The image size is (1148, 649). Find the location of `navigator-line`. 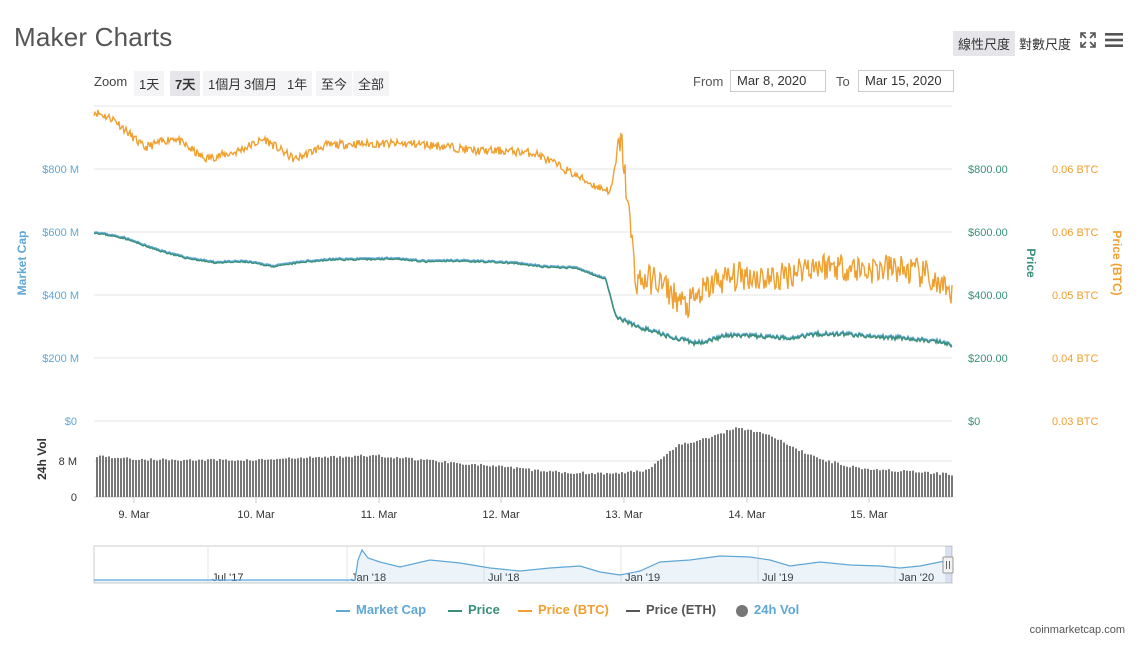

navigator-line is located at coordinates (520, 564).